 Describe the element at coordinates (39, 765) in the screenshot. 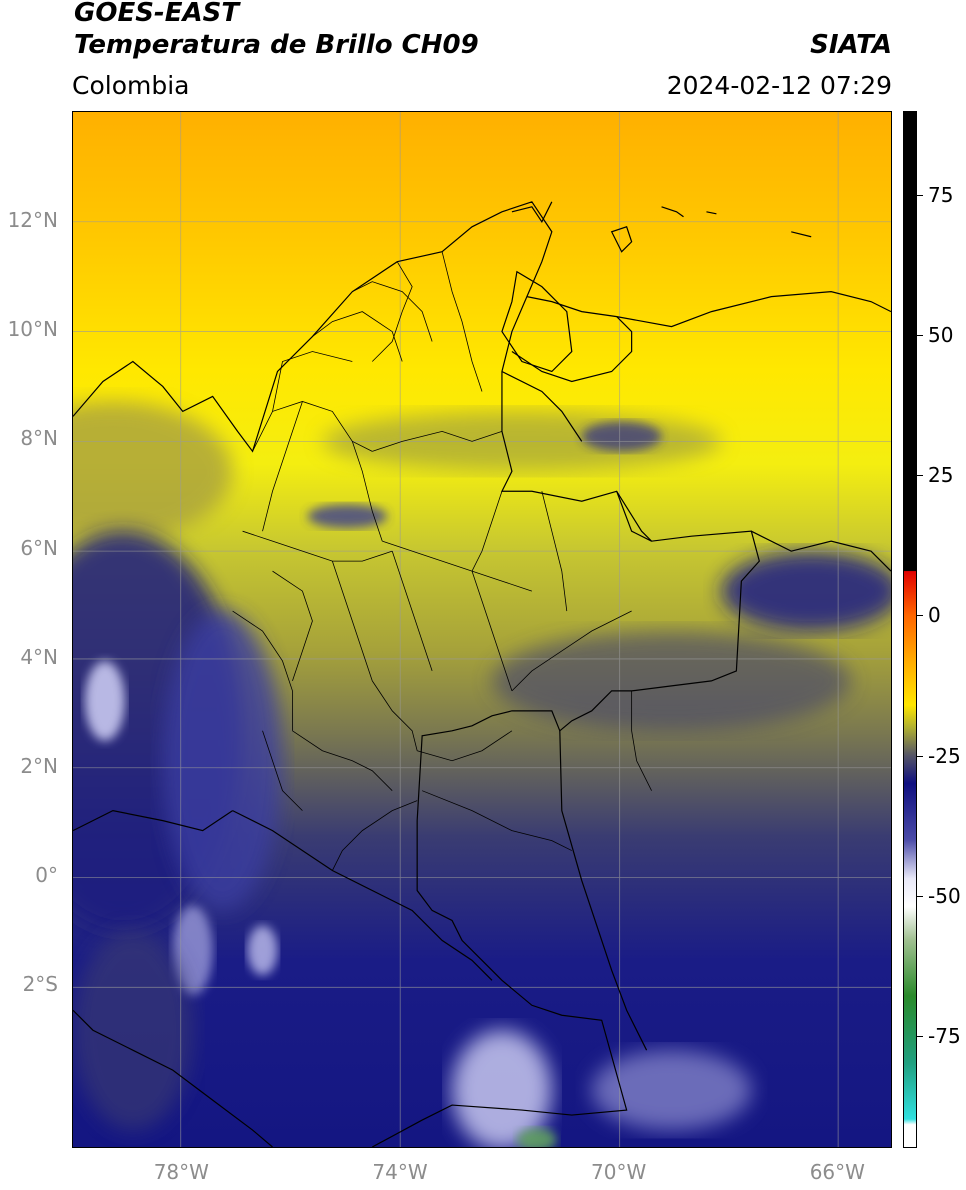

I see `latitude-label: 2°N` at that location.